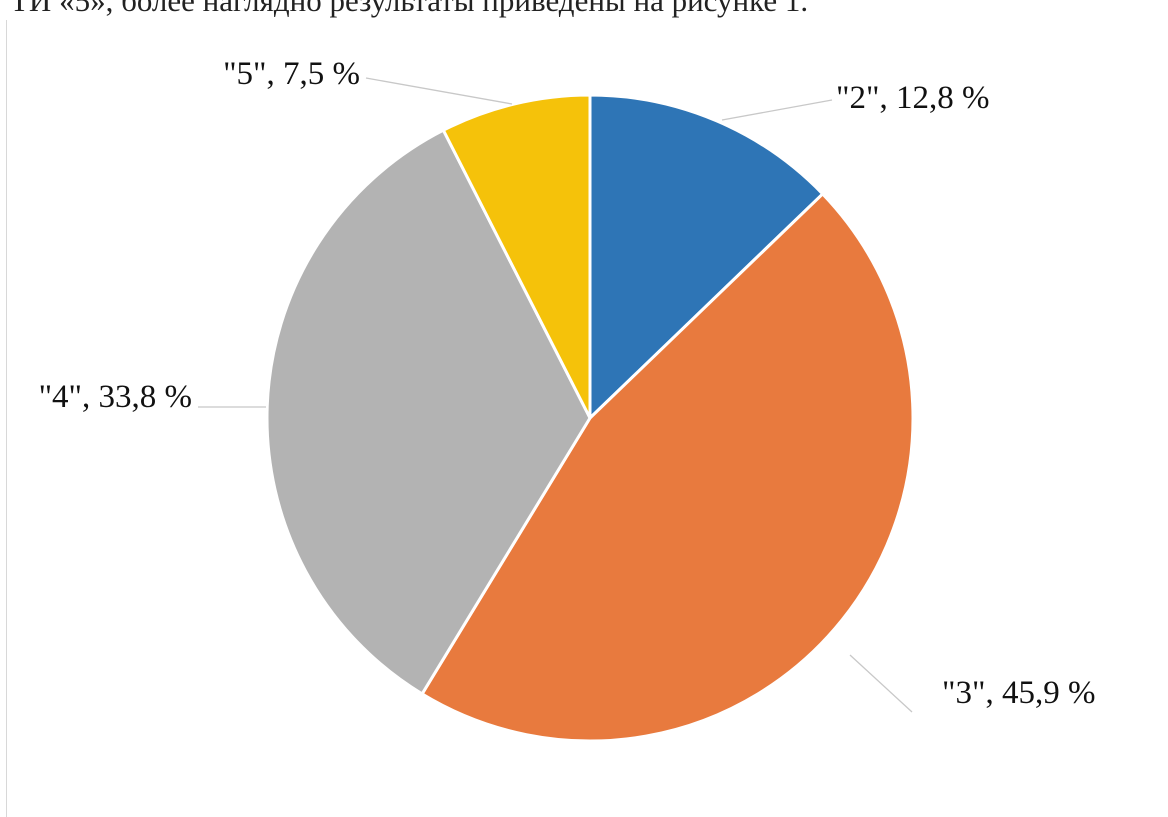 The height and width of the screenshot is (817, 1168). Describe the element at coordinates (1018, 693) in the screenshot. I see `data-label-2: "3", 45,9 %` at that location.